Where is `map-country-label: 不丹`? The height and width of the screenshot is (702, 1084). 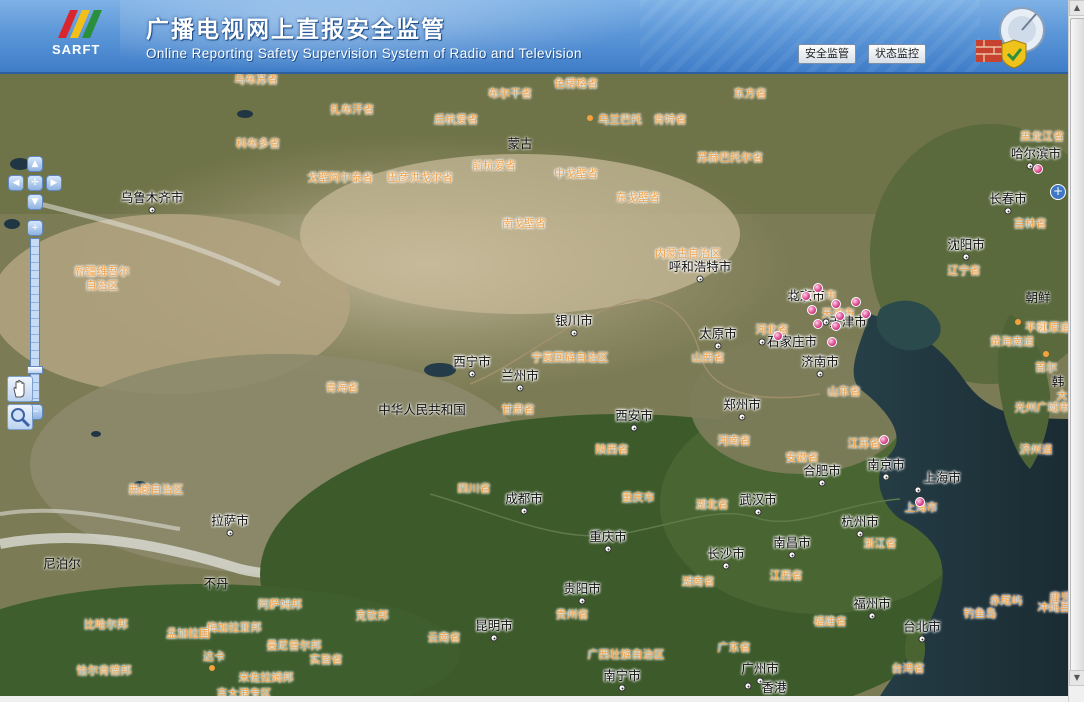
map-country-label: 不丹 is located at coordinates (216, 583).